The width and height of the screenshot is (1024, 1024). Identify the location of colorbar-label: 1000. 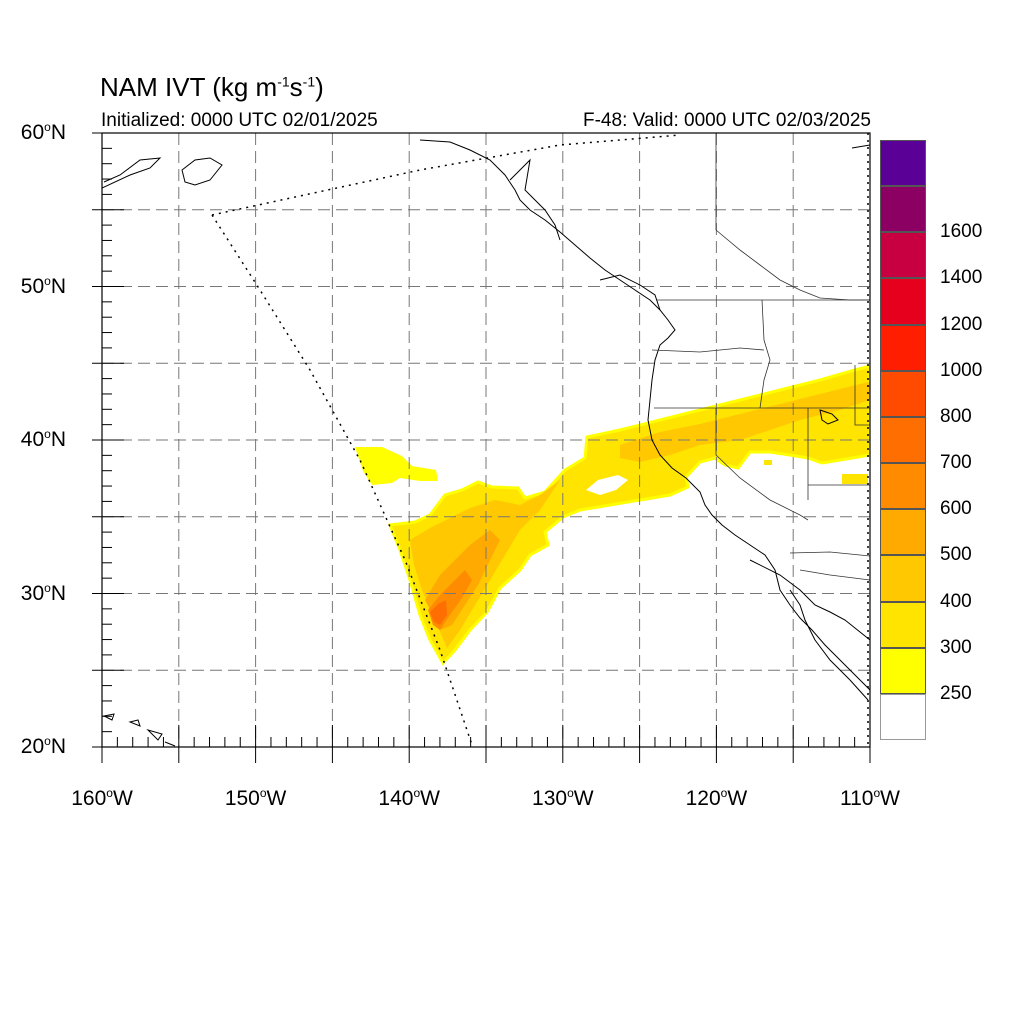
(961, 370).